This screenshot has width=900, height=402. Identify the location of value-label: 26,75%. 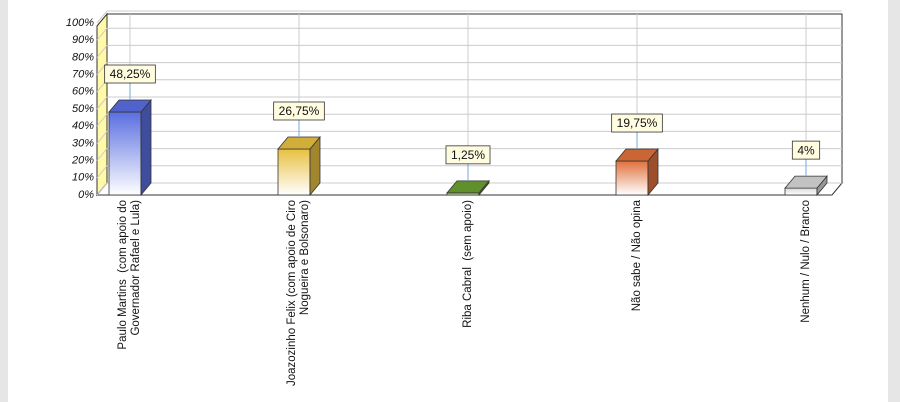
(299, 111).